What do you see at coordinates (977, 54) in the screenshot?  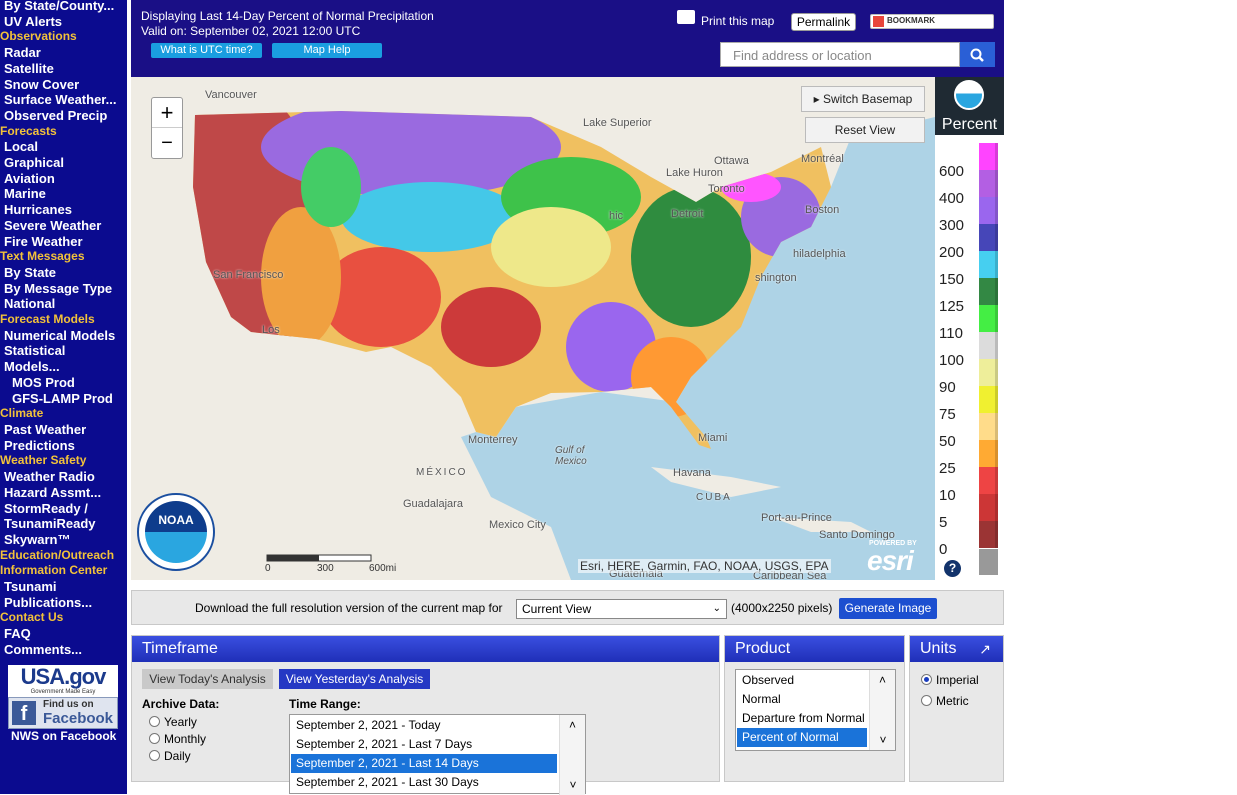 I see `search-button` at bounding box center [977, 54].